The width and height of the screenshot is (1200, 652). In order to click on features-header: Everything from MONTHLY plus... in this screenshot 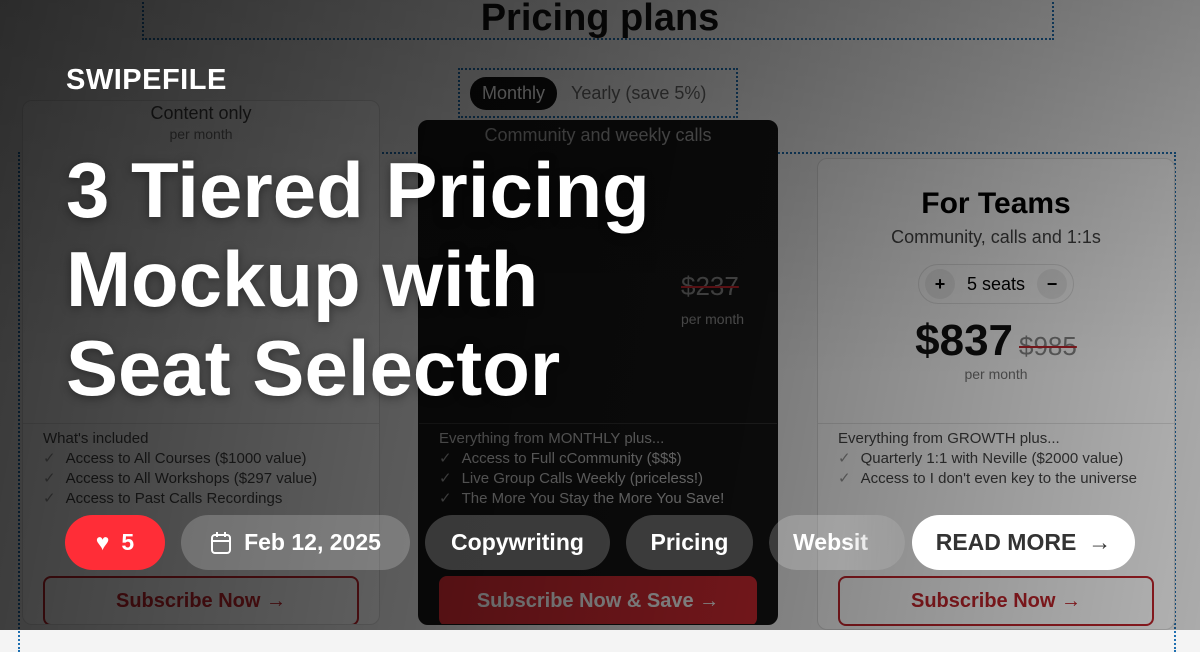, I will do `click(552, 438)`.